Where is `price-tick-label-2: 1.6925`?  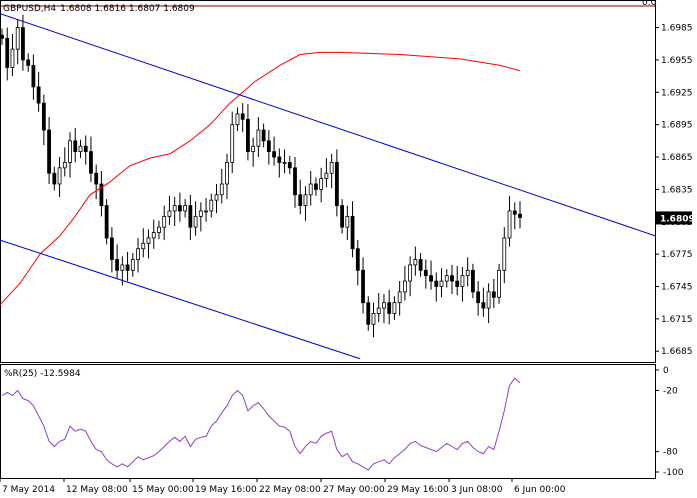 price-tick-label-2: 1.6925 is located at coordinates (677, 93).